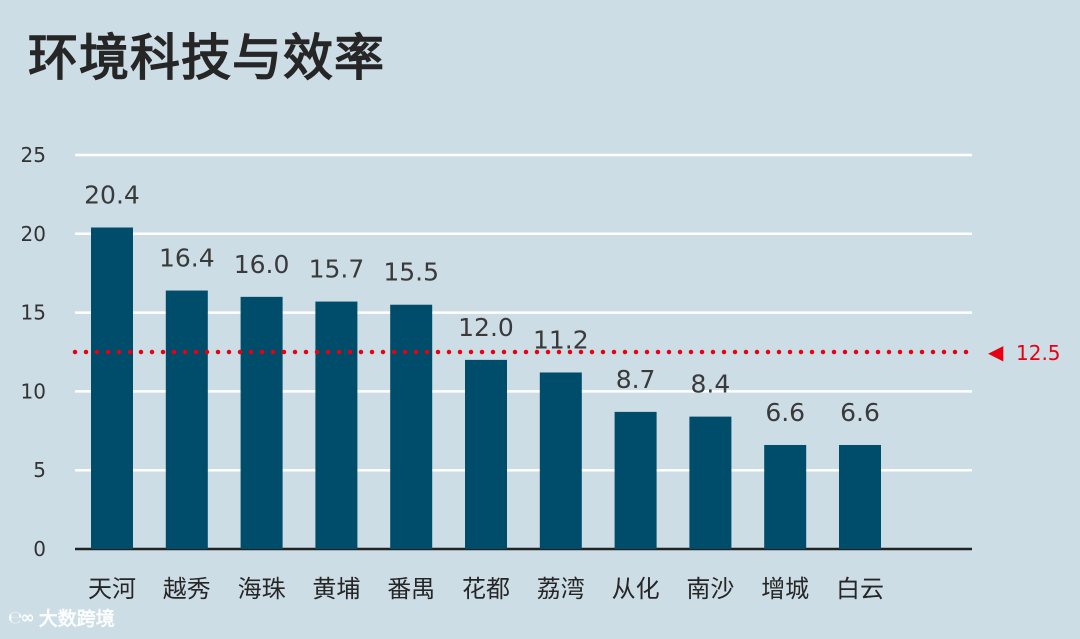  What do you see at coordinates (711, 384) in the screenshot?
I see `data-label: 8.4` at bounding box center [711, 384].